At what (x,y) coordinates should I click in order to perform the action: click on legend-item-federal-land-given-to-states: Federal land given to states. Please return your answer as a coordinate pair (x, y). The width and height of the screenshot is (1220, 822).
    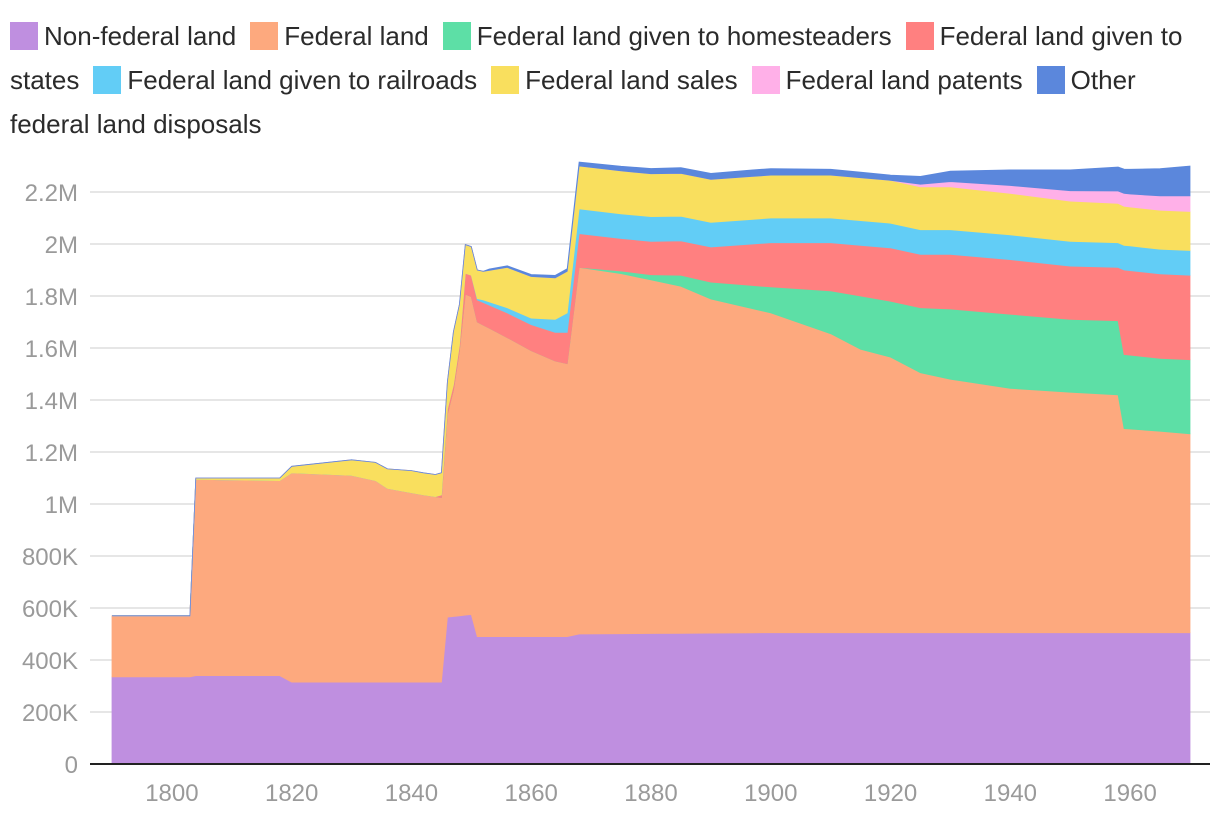
    Looking at the image, I should click on (596, 58).